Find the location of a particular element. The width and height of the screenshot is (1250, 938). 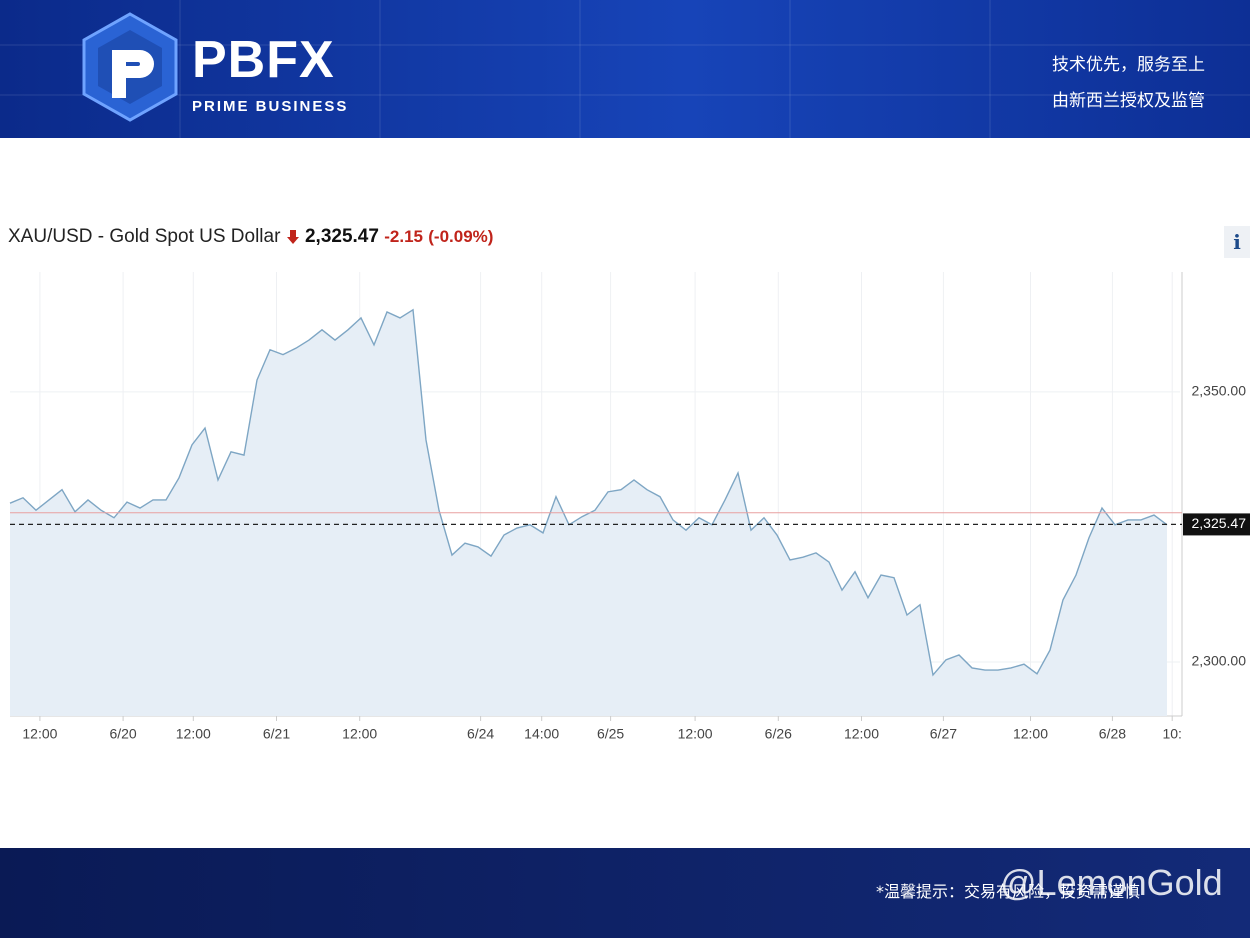

header-banner: PBFX PRIME BUSINESS 技术优先，服务至上 由新西兰授权及监管 is located at coordinates (625, 69).